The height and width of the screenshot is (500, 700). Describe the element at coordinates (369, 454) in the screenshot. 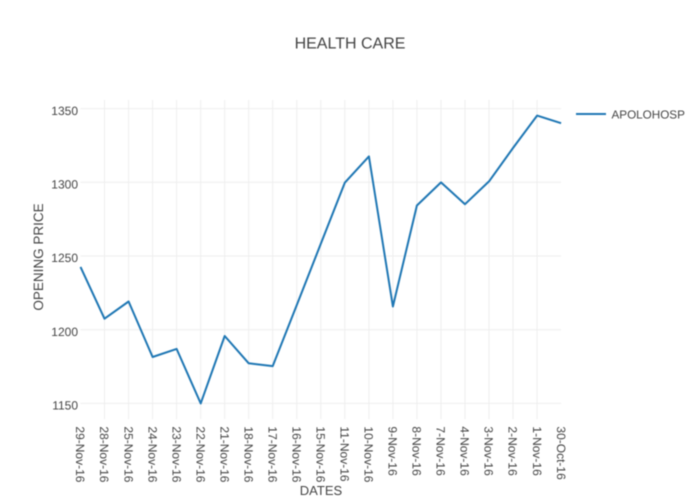

I see `svg-text: 10-Nov-16` at that location.